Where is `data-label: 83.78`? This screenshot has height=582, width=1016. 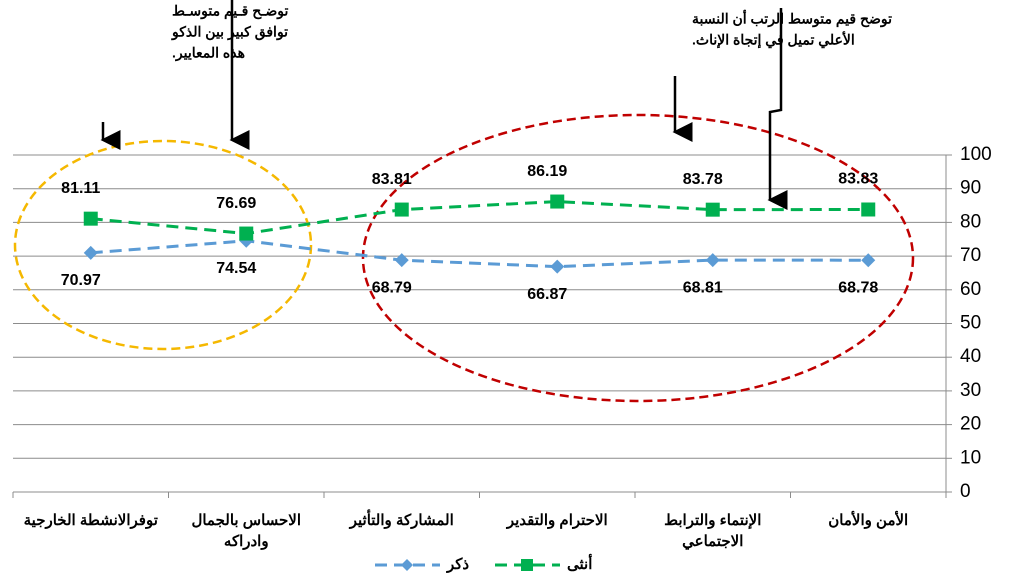
data-label: 83.78 is located at coordinates (703, 179).